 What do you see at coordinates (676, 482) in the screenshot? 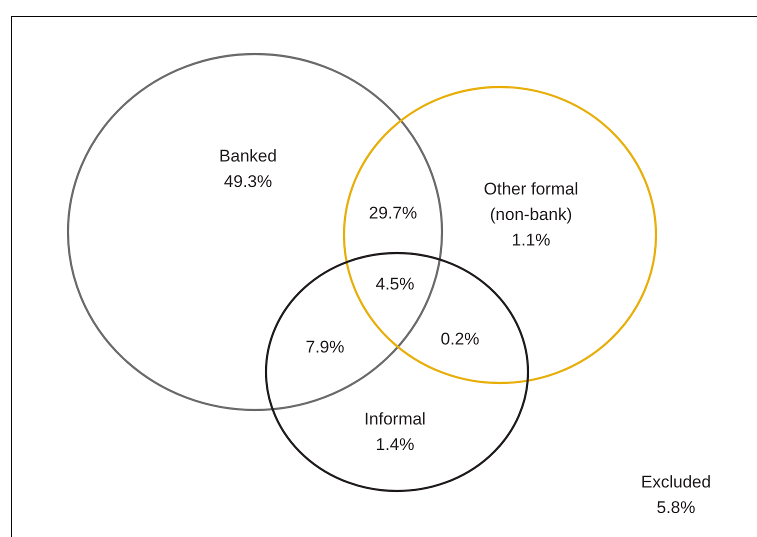
I see `category-label: Excluded` at bounding box center [676, 482].